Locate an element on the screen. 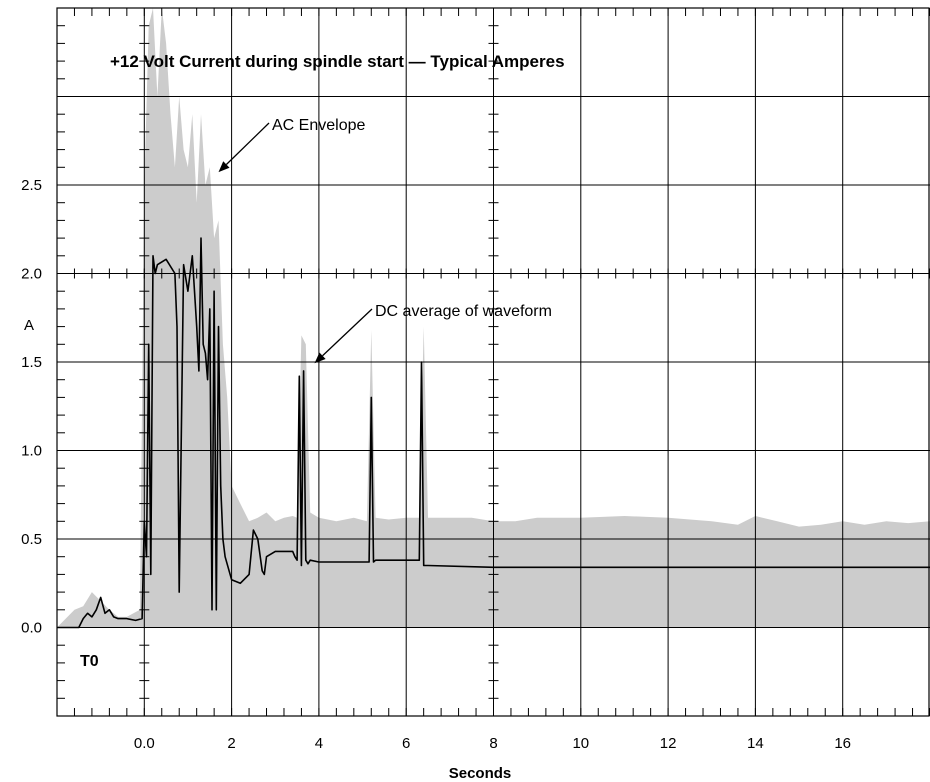  x-tick-label: 8 is located at coordinates (493, 743).